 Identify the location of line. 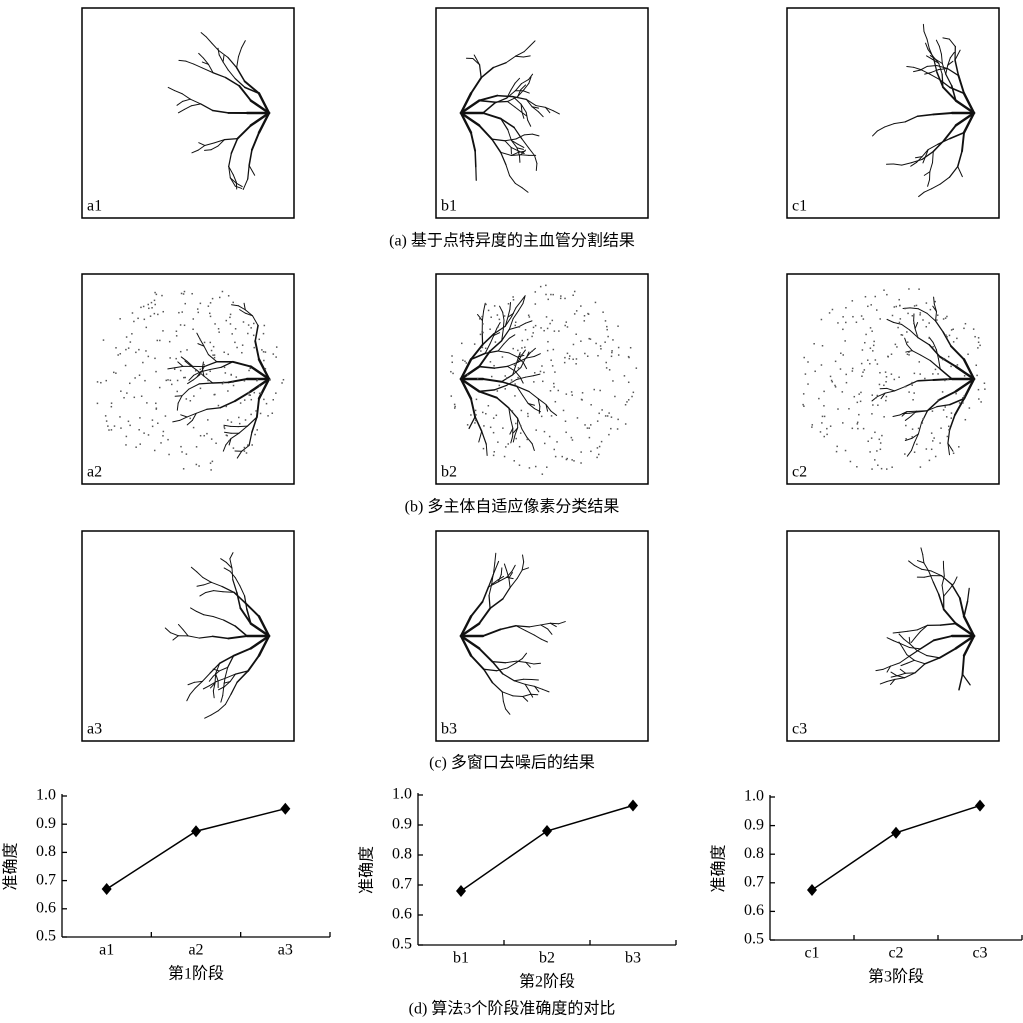
(896, 847).